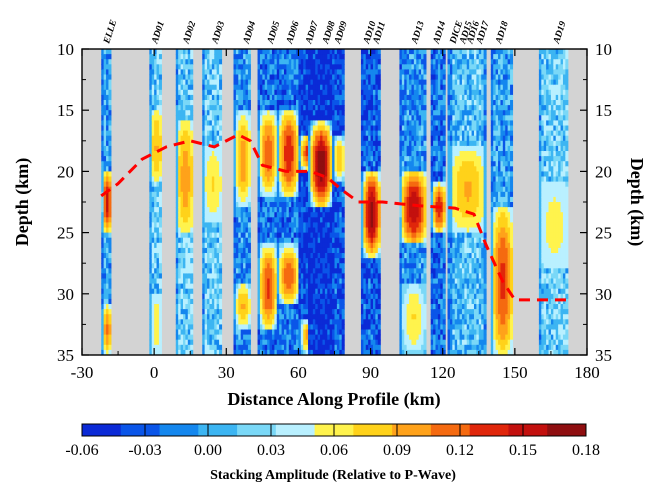 The image size is (646, 494). Describe the element at coordinates (502, 33) in the screenshot. I see `station-label-ad18: AD18` at that location.